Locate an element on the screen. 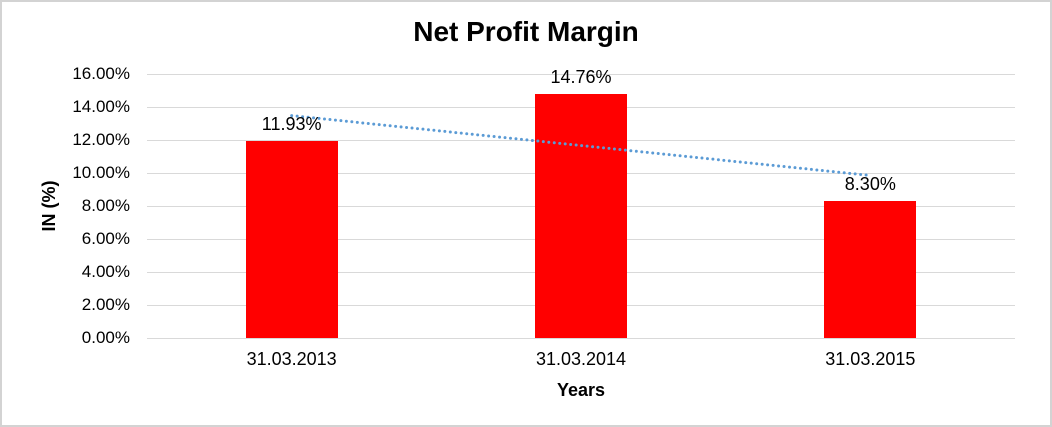 Image resolution: width=1052 pixels, height=427 pixels. y-tick-label: 16.00% is located at coordinates (101, 73).